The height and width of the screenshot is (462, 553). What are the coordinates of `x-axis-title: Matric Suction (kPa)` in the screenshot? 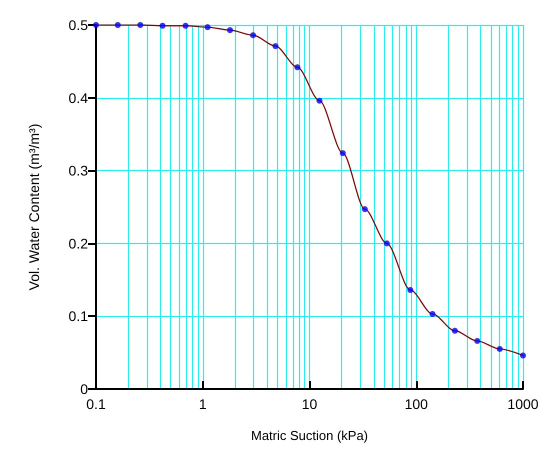 It's located at (309, 435).